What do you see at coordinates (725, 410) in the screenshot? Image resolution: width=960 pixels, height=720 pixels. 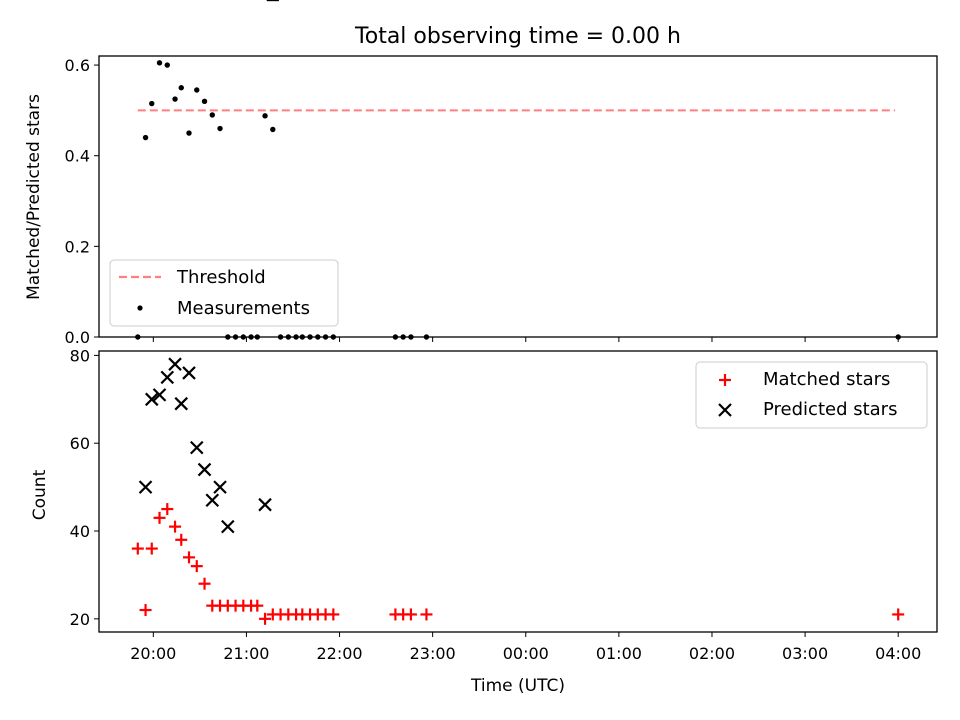 I see `predicted-legend-marker` at bounding box center [725, 410].